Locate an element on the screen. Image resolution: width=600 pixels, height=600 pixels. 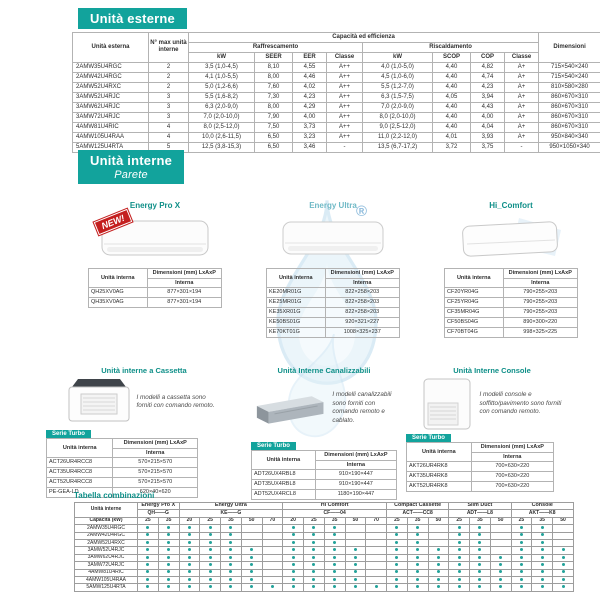
spec-cell: 3,93 is located at coordinates (487, 137).